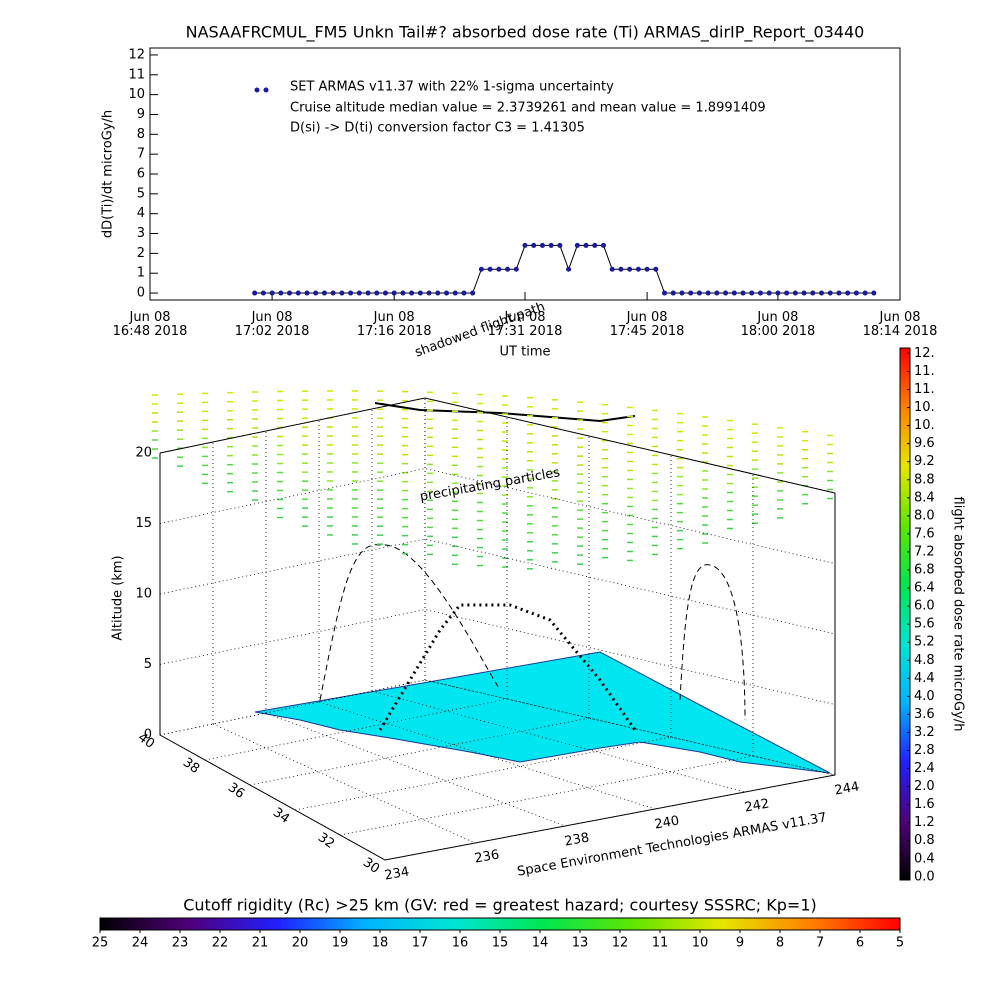  I want to click on colorbar-tick-label: 5.6, so click(924, 624).